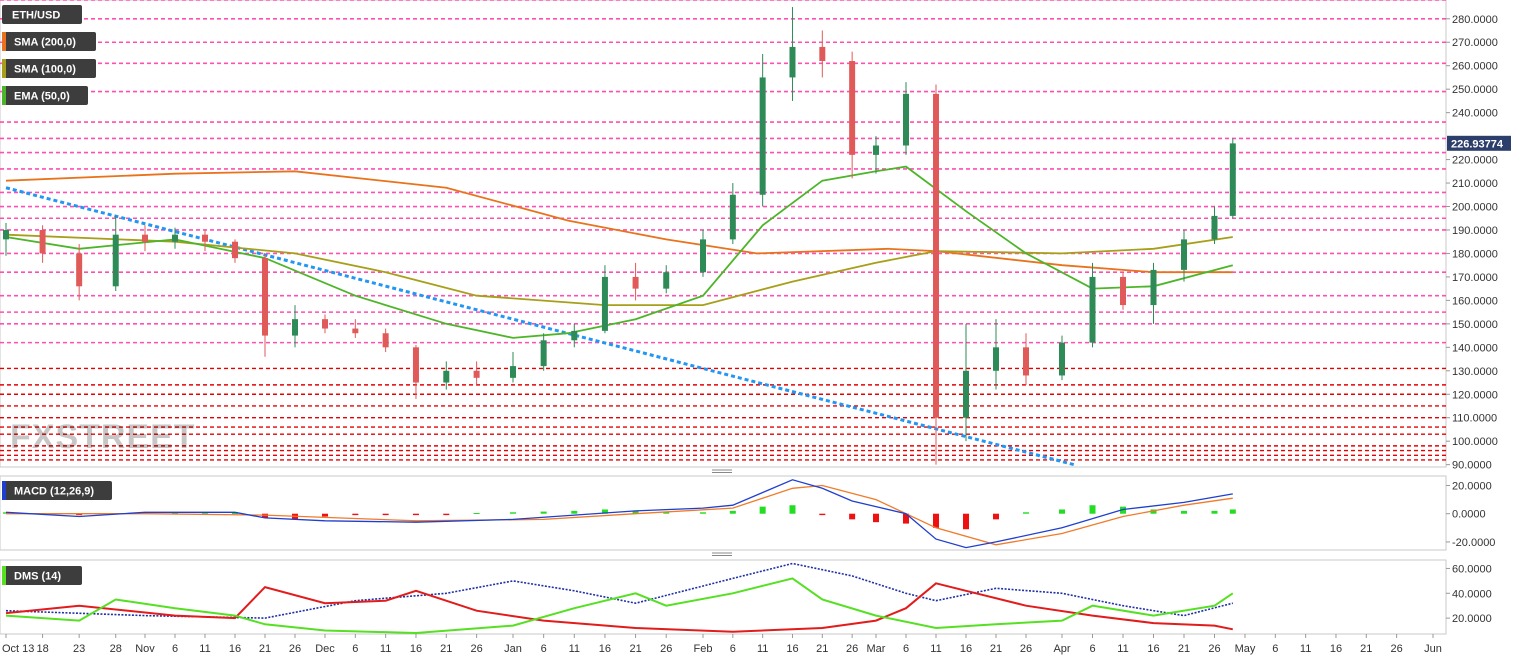 The image size is (1534, 661). I want to click on legend-badge-ema50: EMA (50,0), so click(45, 95).